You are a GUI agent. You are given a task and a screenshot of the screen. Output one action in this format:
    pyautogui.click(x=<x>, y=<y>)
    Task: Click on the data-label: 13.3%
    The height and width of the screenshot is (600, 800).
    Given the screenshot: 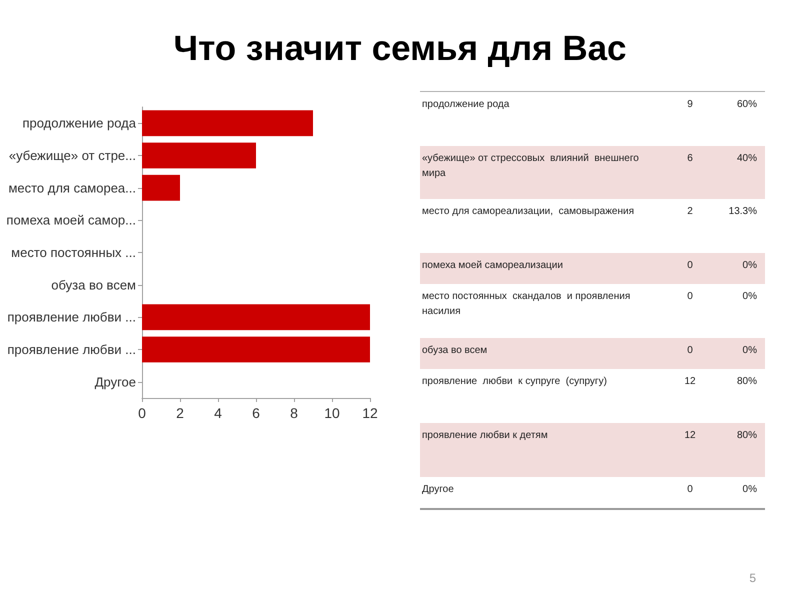 What is the action you would take?
    pyautogui.click(x=742, y=212)
    